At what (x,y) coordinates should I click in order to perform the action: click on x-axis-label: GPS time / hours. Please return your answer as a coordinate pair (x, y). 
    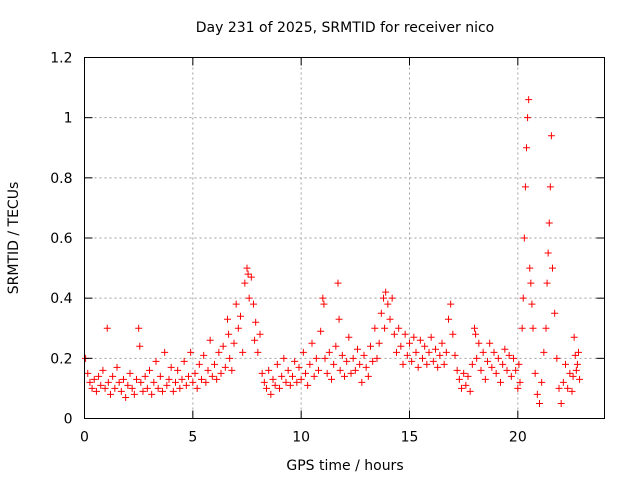
    Looking at the image, I should click on (344, 466).